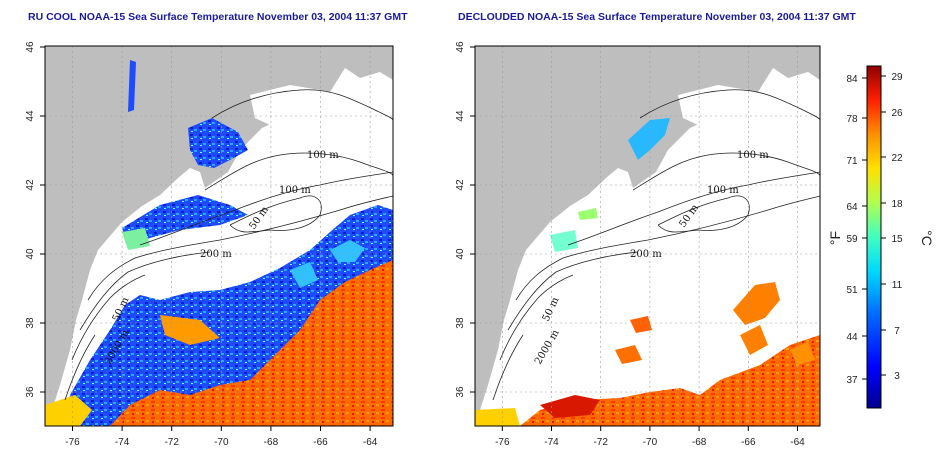 This screenshot has height=475, width=950. Describe the element at coordinates (460, 323) in the screenshot. I see `right-lat-tick: 38` at that location.